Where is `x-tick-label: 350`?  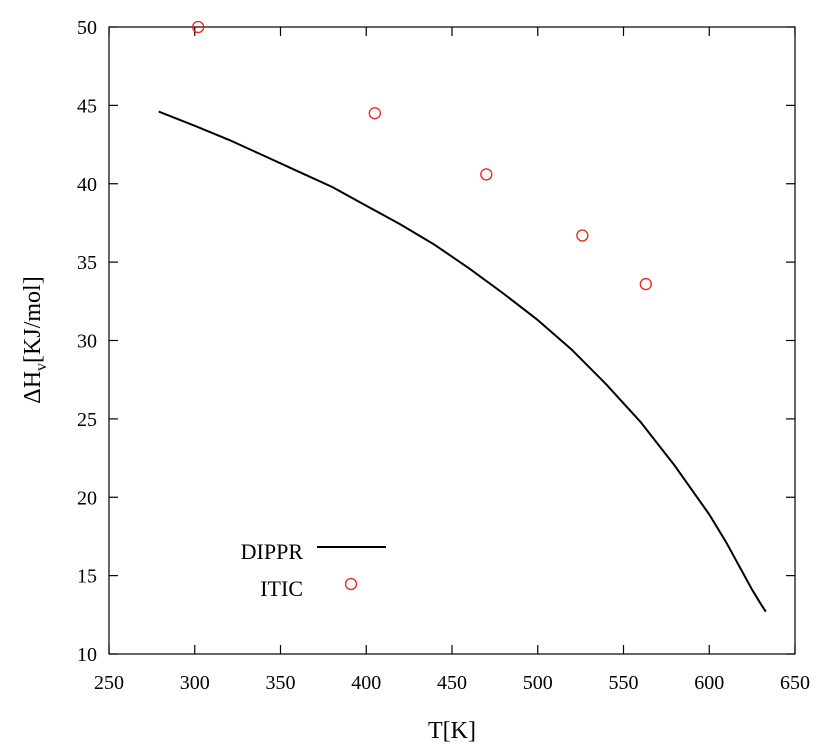 x-tick-label: 350 is located at coordinates (281, 683).